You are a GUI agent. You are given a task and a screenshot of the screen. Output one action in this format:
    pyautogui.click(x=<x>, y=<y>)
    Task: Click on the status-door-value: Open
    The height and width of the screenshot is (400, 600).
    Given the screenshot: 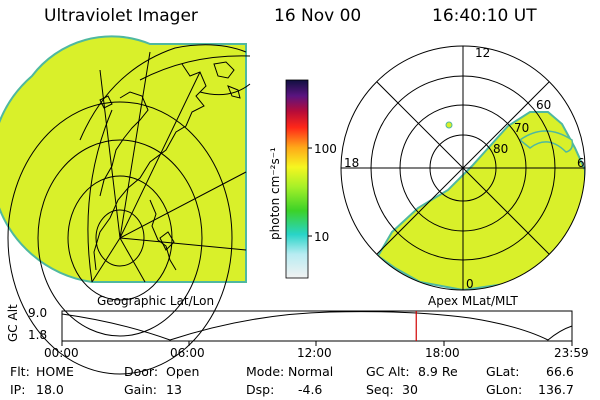 What is the action you would take?
    pyautogui.click(x=183, y=371)
    